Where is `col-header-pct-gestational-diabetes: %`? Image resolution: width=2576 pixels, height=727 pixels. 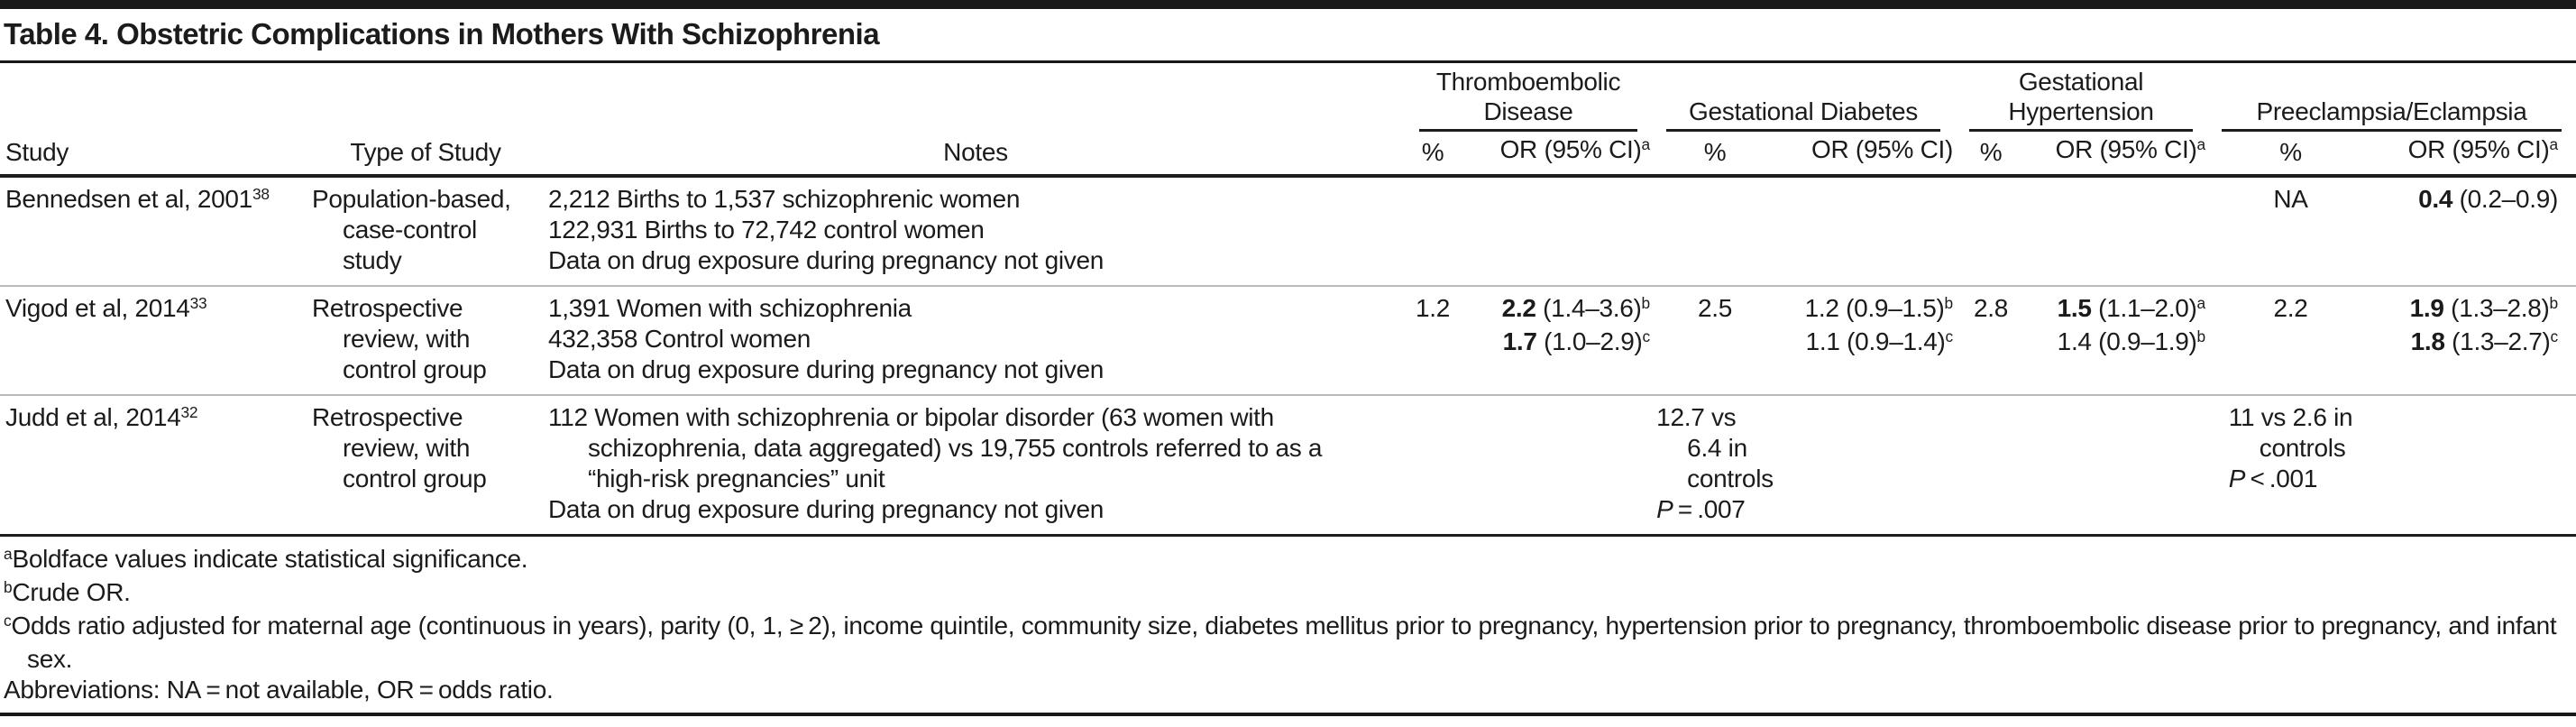
col-header-pct-gestational-diabetes: % is located at coordinates (1715, 155).